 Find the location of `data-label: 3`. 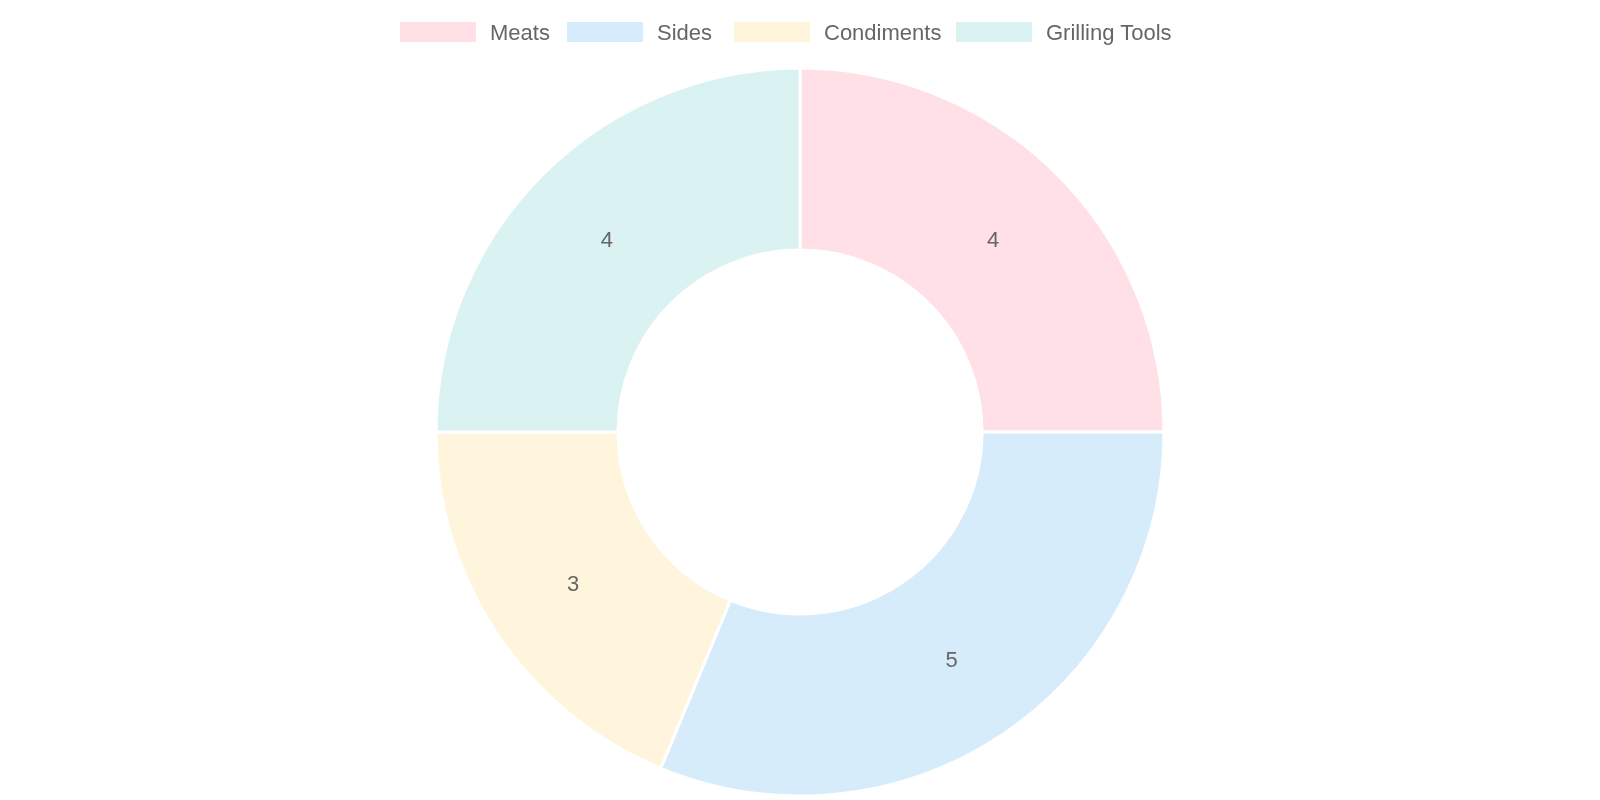

data-label: 3 is located at coordinates (573, 584).